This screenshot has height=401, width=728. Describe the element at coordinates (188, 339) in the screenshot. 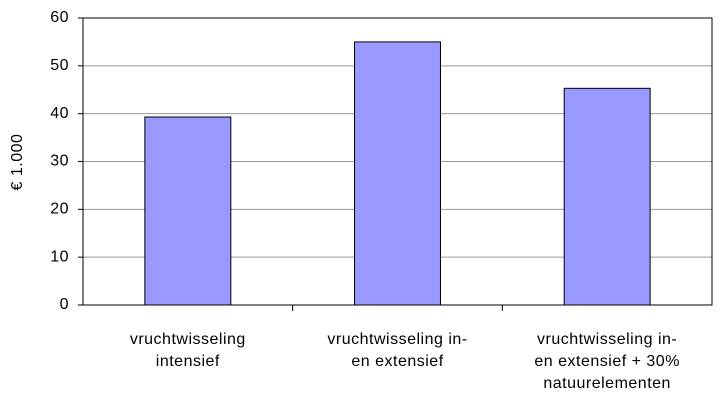

I see `x-tick-label: vruchtwisseling` at that location.